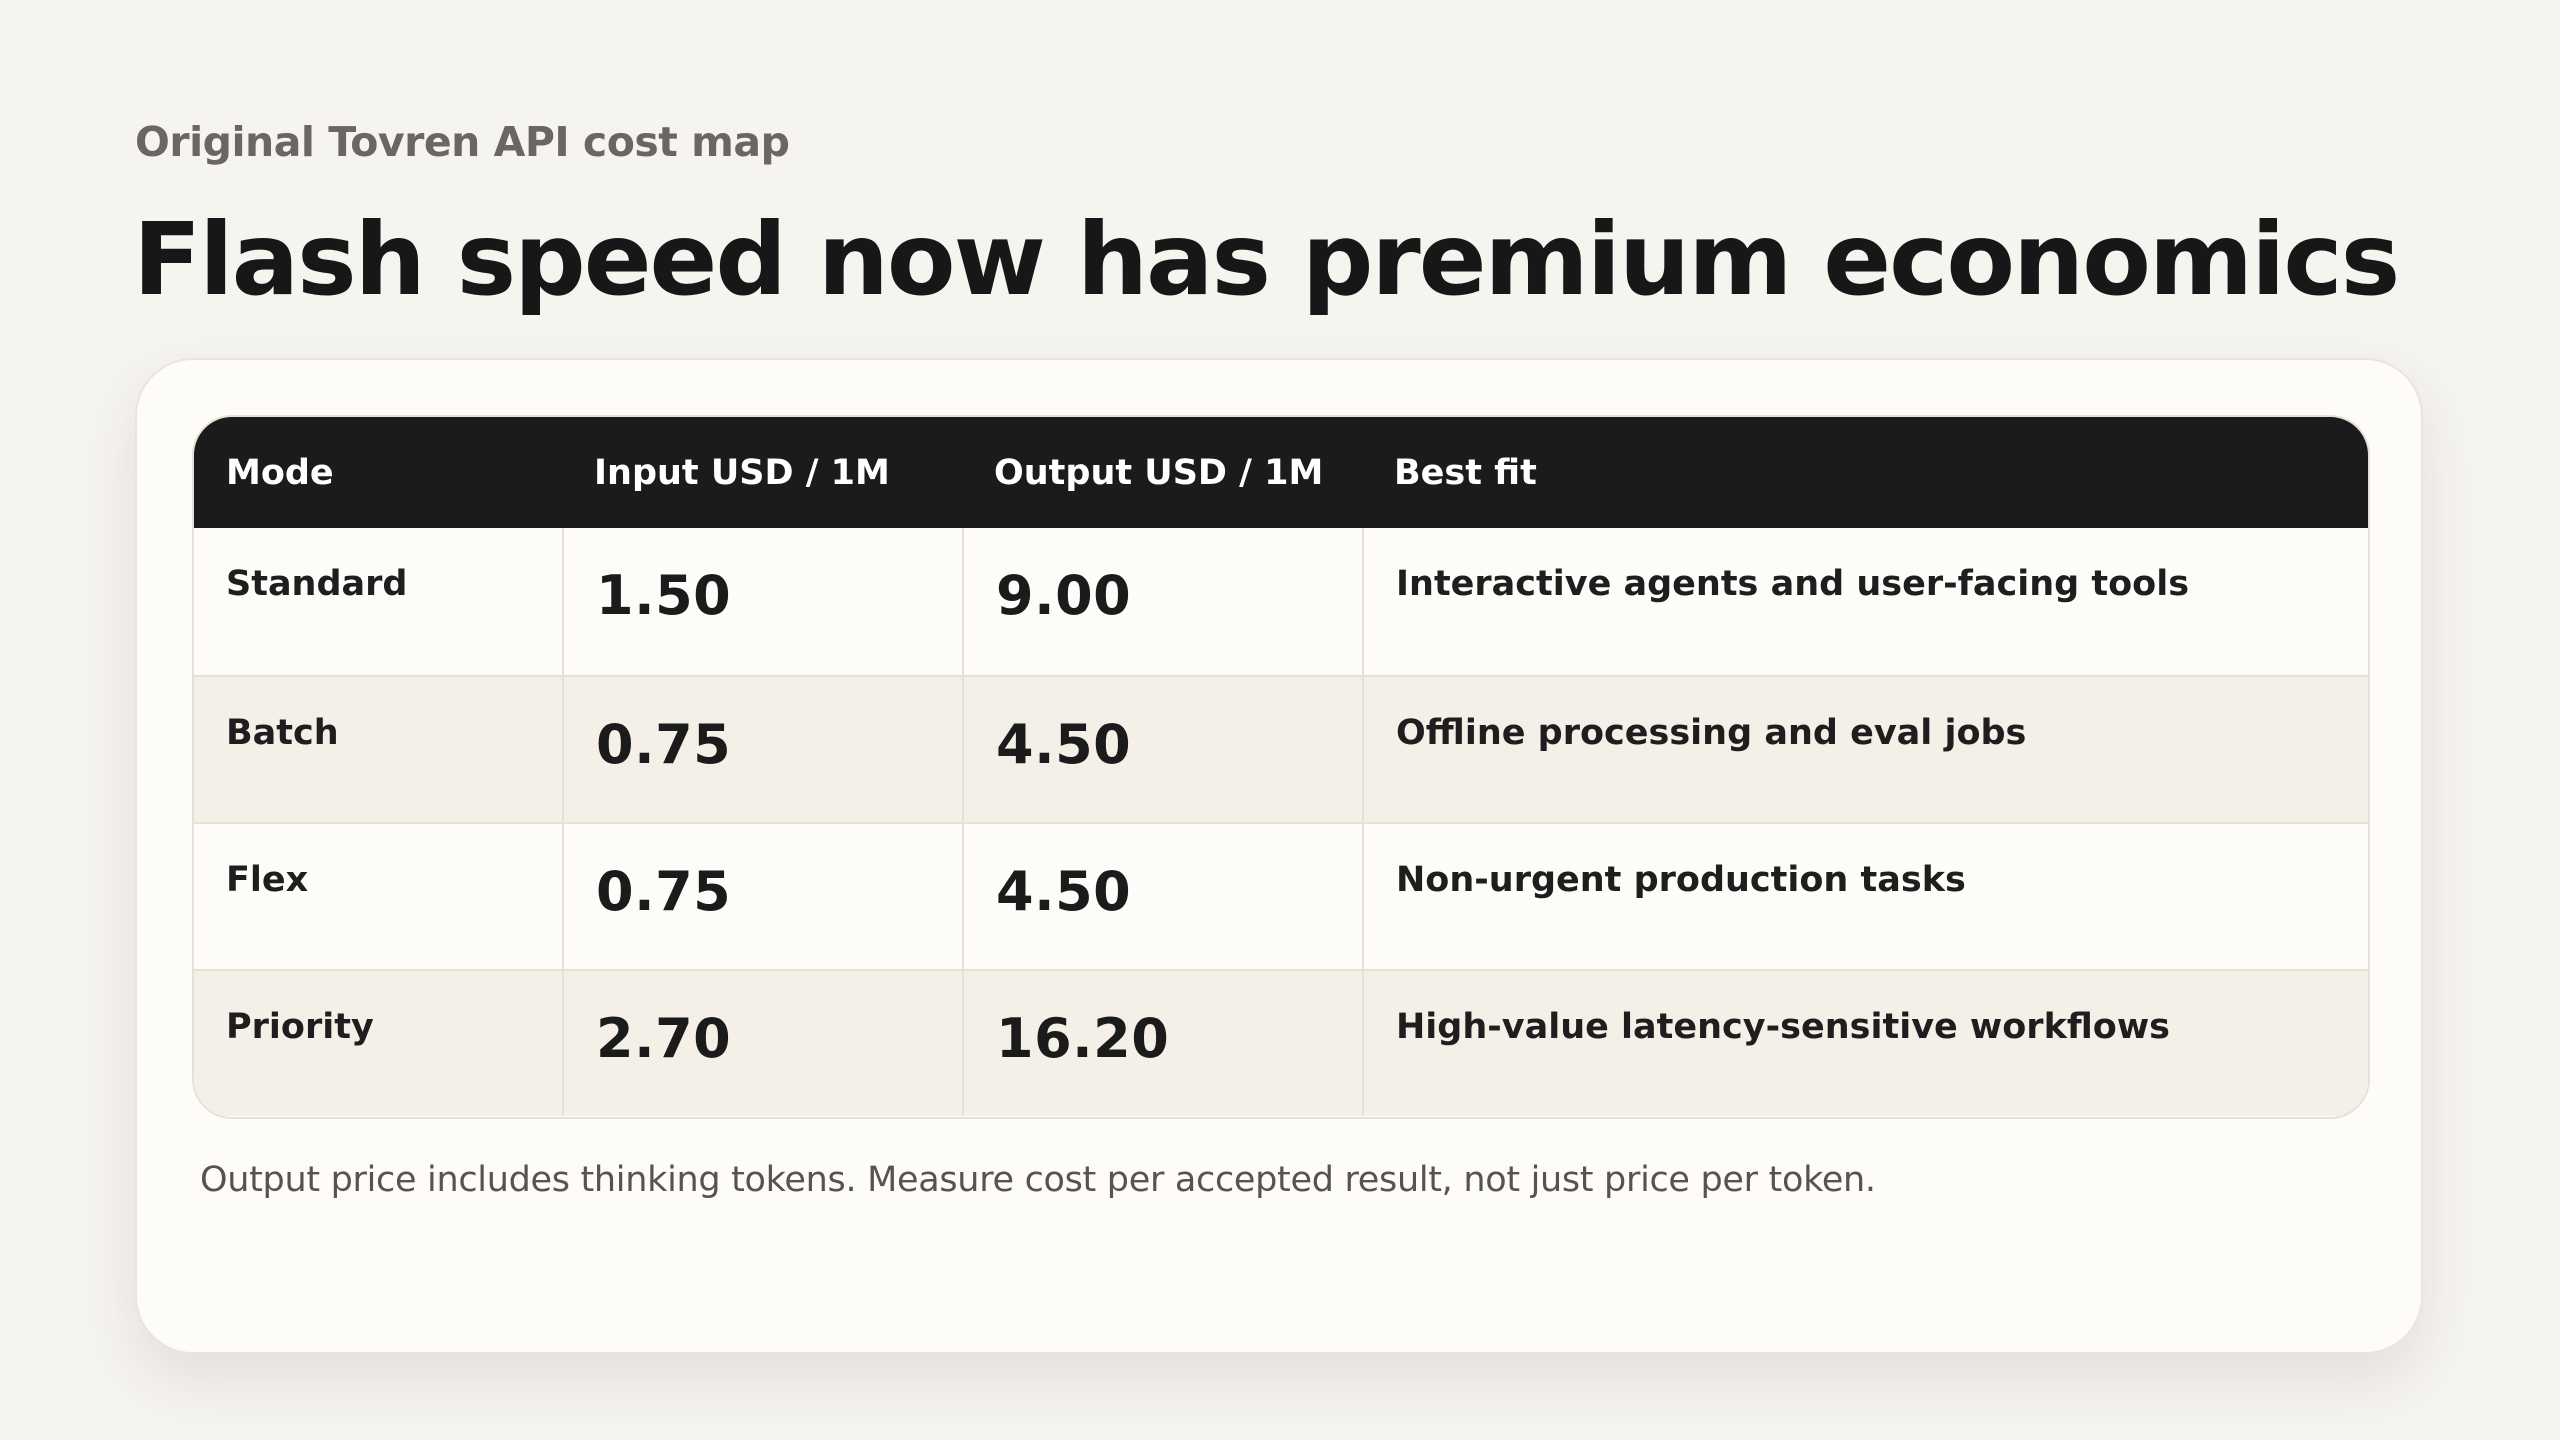 The width and height of the screenshot is (2560, 1440). Describe the element at coordinates (1162, 601) in the screenshot. I see `output-price-cell: 9.00` at that location.